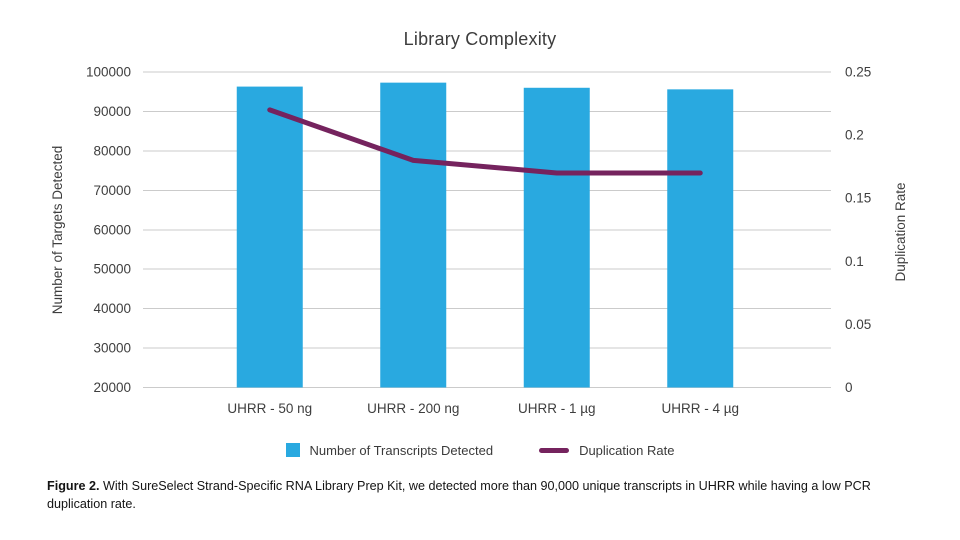  What do you see at coordinates (858, 198) in the screenshot?
I see `right-tick-label: 0.15` at bounding box center [858, 198].